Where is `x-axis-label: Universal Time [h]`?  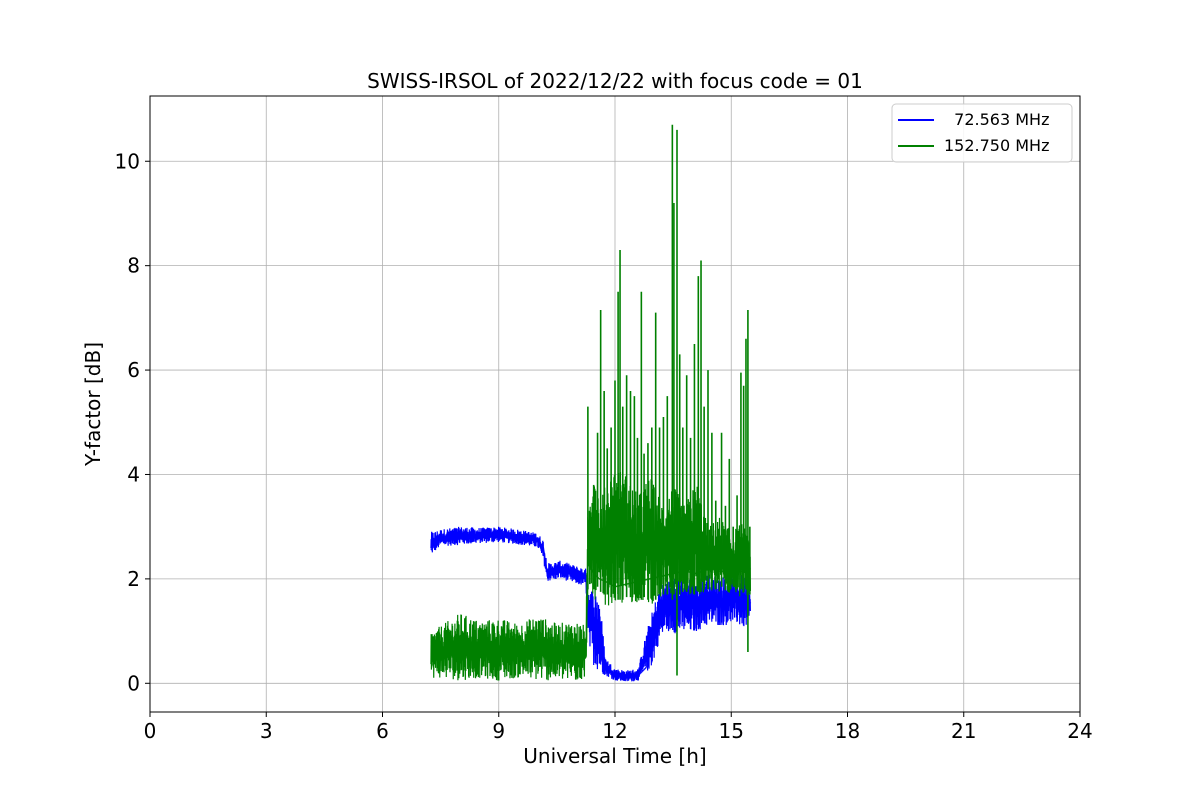
x-axis-label: Universal Time [h] is located at coordinates (614, 756).